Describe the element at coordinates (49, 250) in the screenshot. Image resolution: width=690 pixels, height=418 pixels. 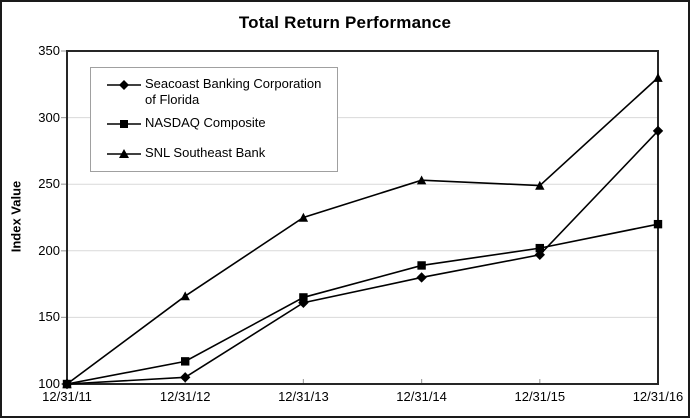
I see `y-tick-label: 200` at that location.